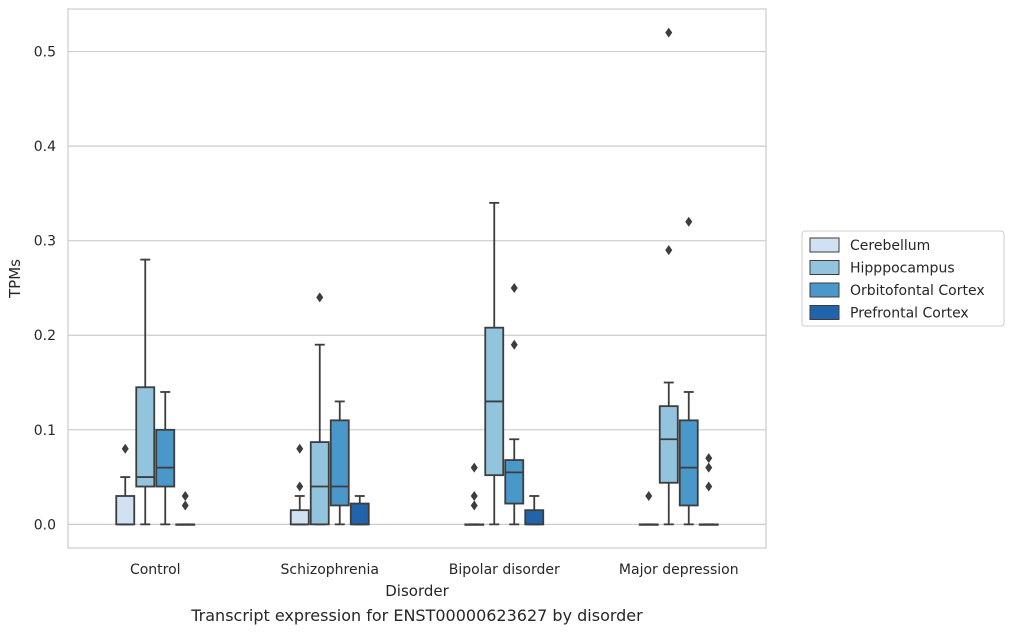 The image size is (1014, 634). I want to click on y-tick-label: 0.4, so click(45, 147).